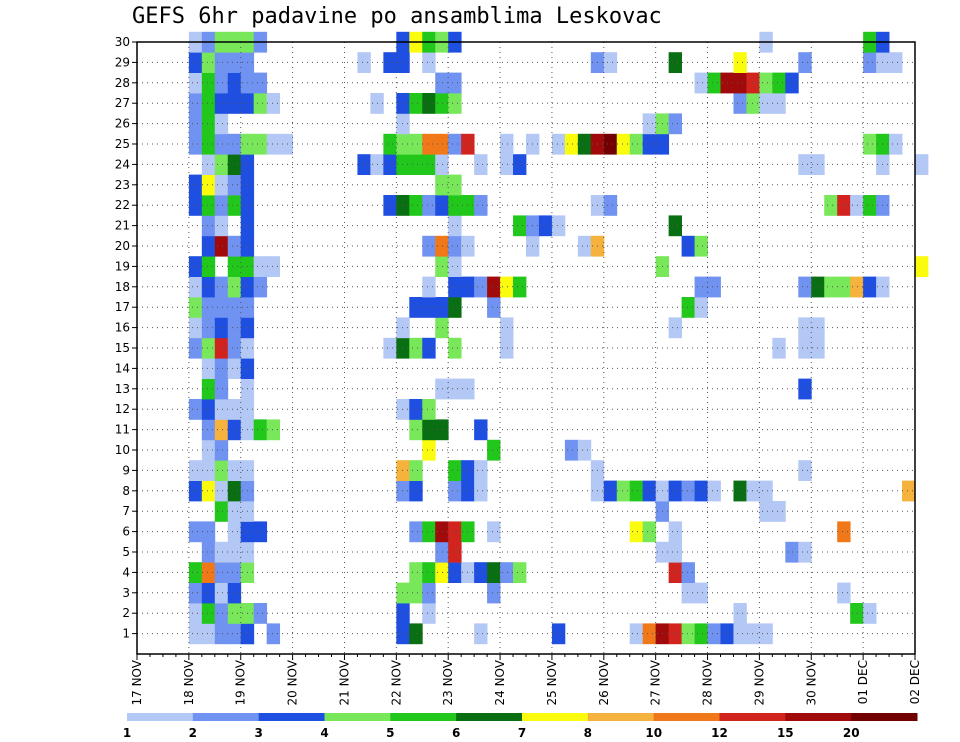 This screenshot has height=742, width=960. What do you see at coordinates (126, 552) in the screenshot?
I see `y-tick-label: 5` at bounding box center [126, 552].